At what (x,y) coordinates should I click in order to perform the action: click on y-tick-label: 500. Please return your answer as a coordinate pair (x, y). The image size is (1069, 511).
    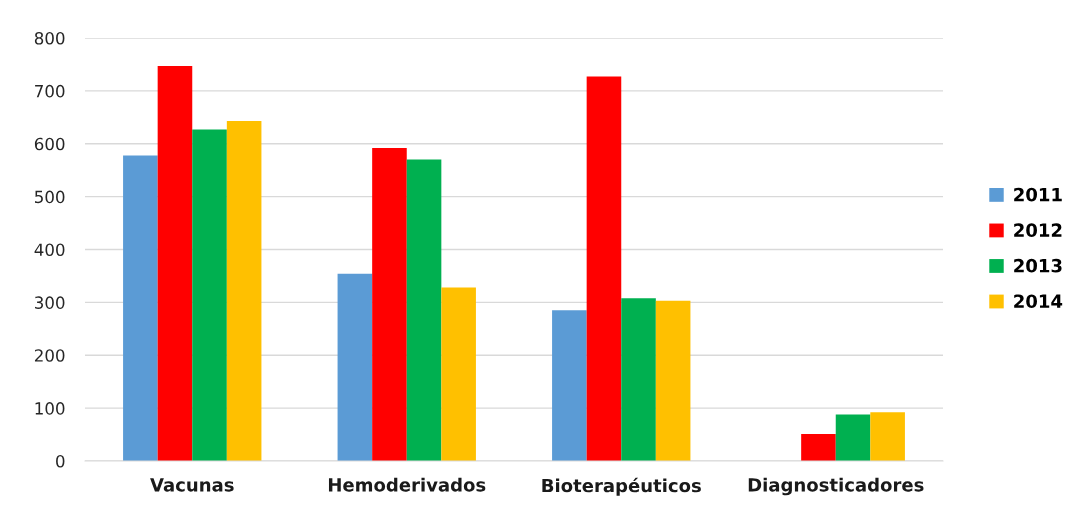
    Looking at the image, I should click on (50, 197).